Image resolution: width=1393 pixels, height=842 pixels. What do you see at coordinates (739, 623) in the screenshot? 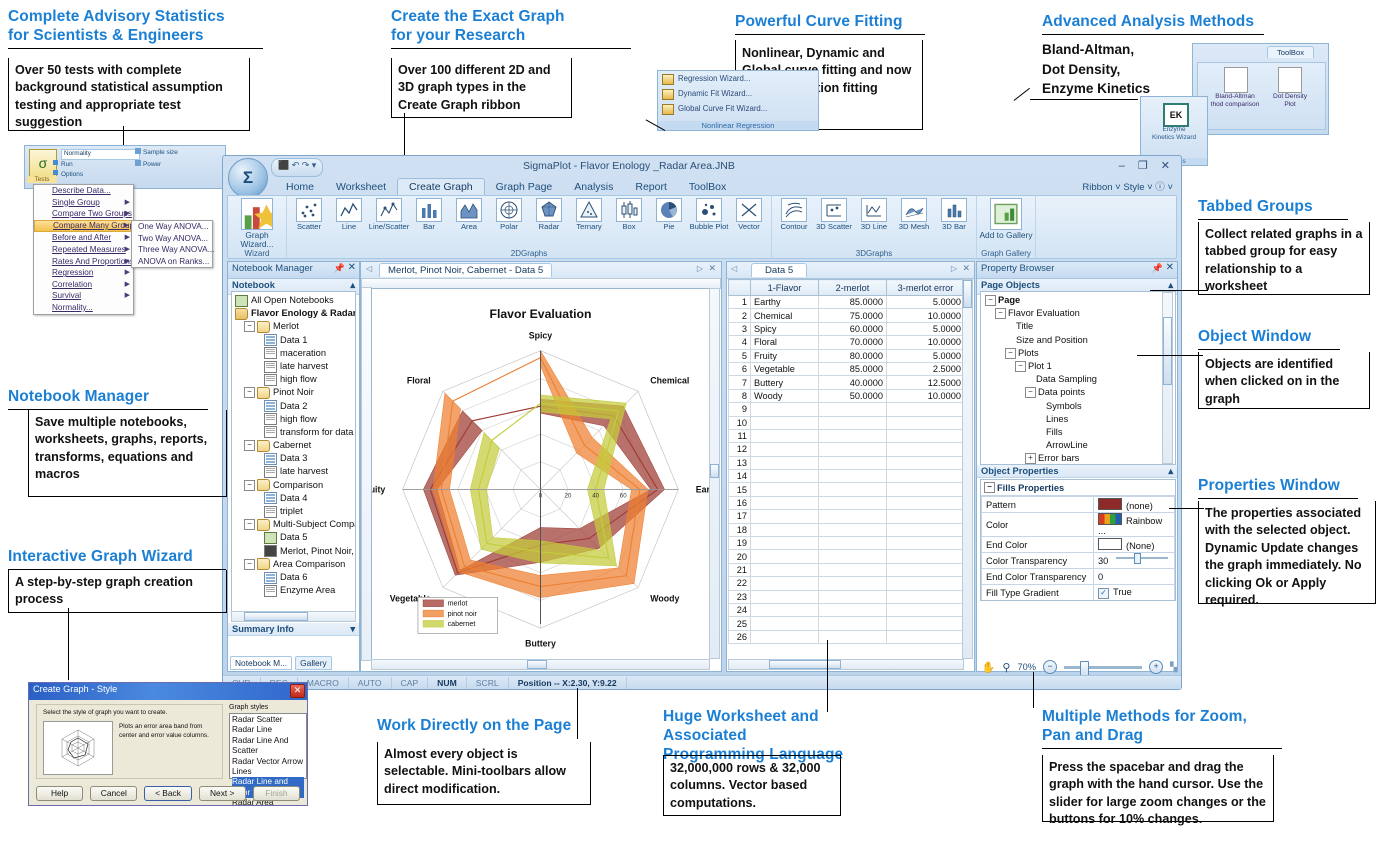
I see `row-number: 25` at bounding box center [739, 623].